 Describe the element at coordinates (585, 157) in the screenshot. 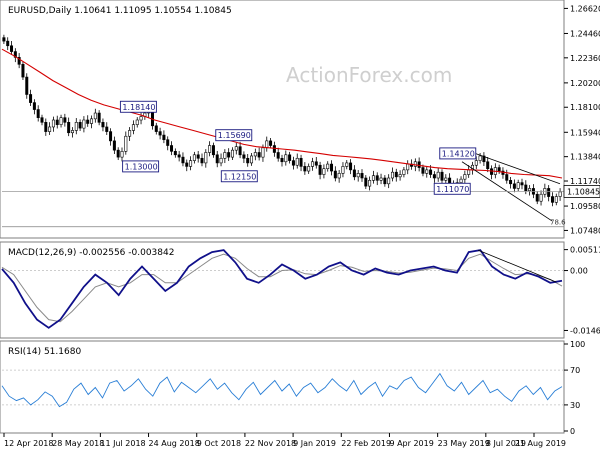

I see `price-axis-label: 1.13840` at that location.